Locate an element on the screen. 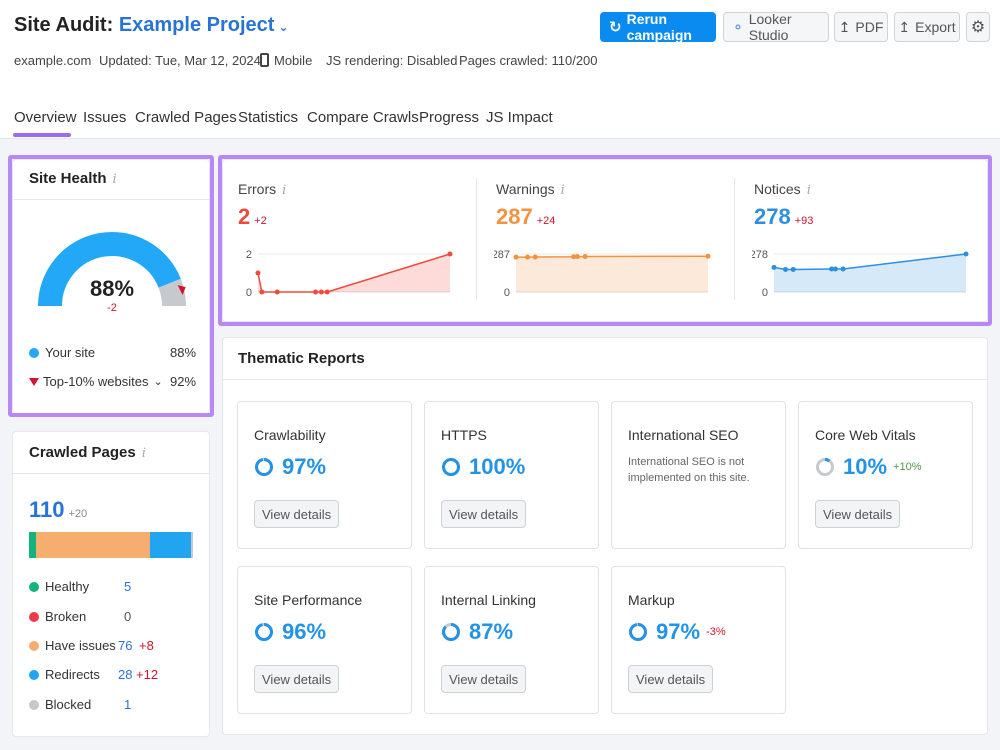 The height and width of the screenshot is (750, 1000). pdf-button: ↥ PDF is located at coordinates (861, 27).